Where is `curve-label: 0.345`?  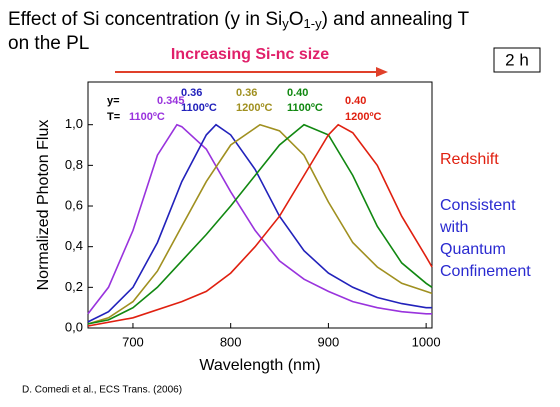
curve-label: 0.345 is located at coordinates (171, 101).